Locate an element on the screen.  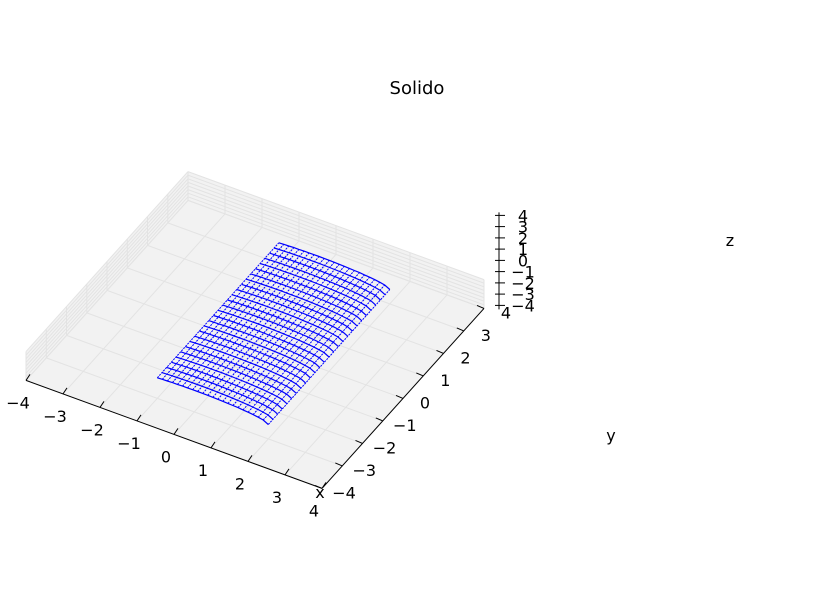
y-tick-label: 0 is located at coordinates (425, 402).